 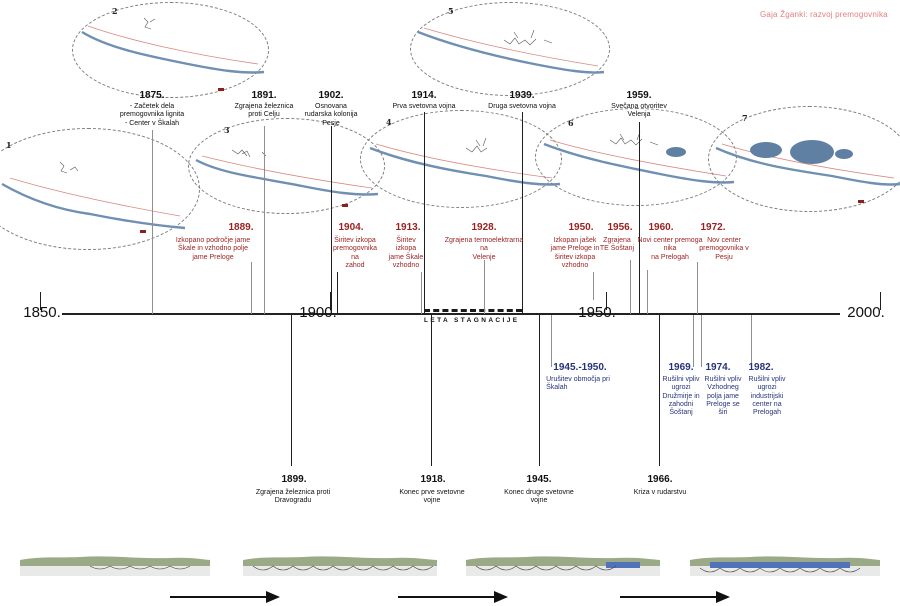 What do you see at coordinates (593, 286) in the screenshot?
I see `event-line-1950` at bounding box center [593, 286].